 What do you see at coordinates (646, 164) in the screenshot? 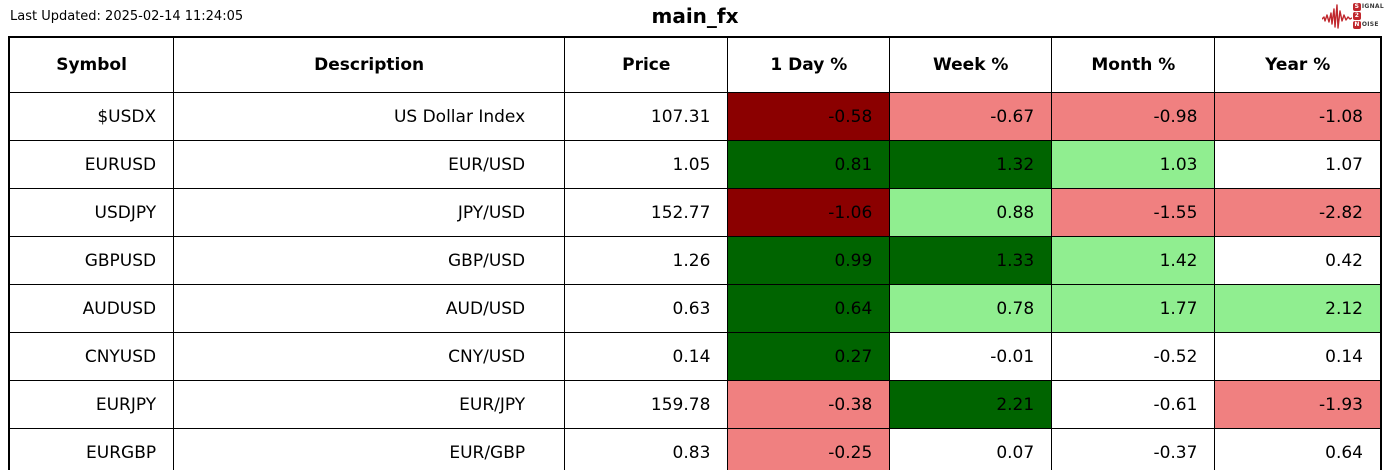
I see `price-cell: 1.05` at bounding box center [646, 164].